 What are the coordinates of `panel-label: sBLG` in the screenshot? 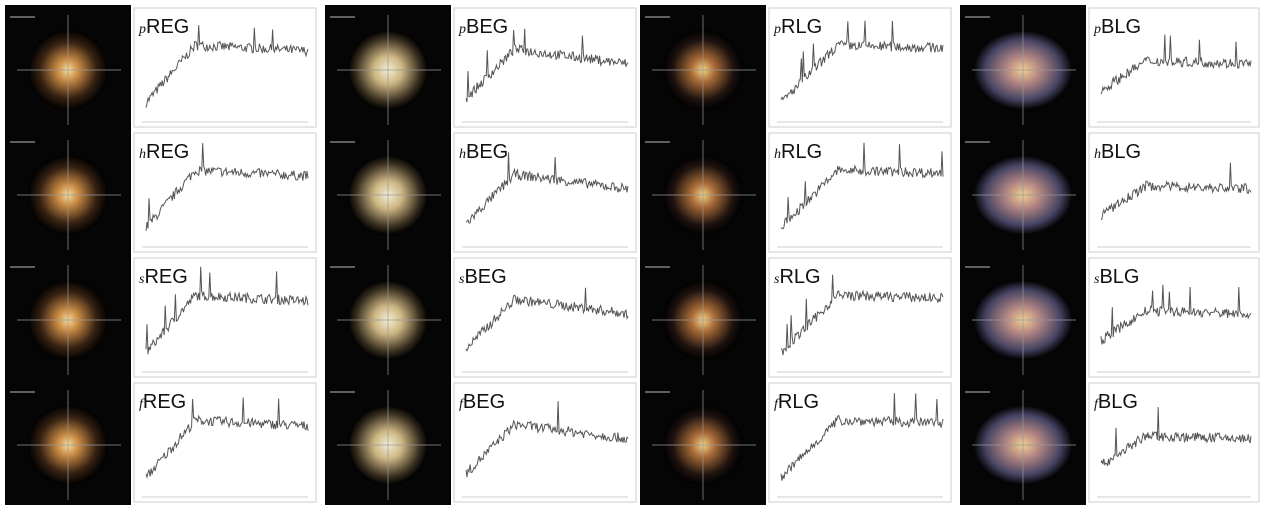 It's located at (1116, 277).